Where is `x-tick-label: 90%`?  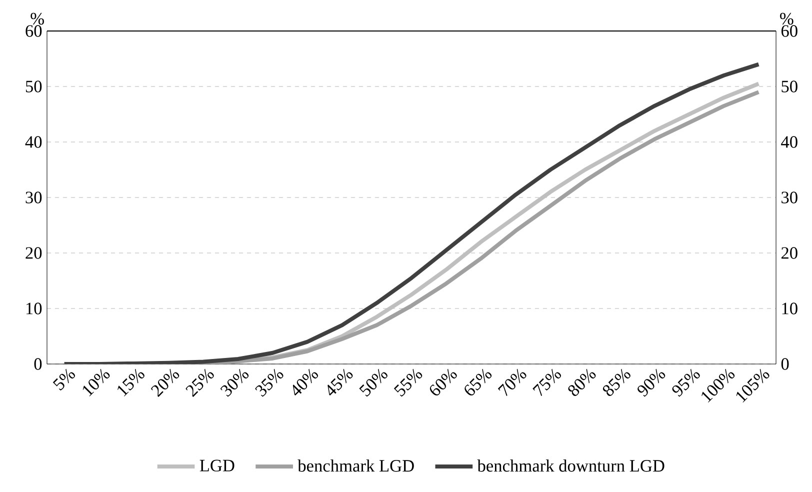 x-tick-label: 90% is located at coordinates (652, 382).